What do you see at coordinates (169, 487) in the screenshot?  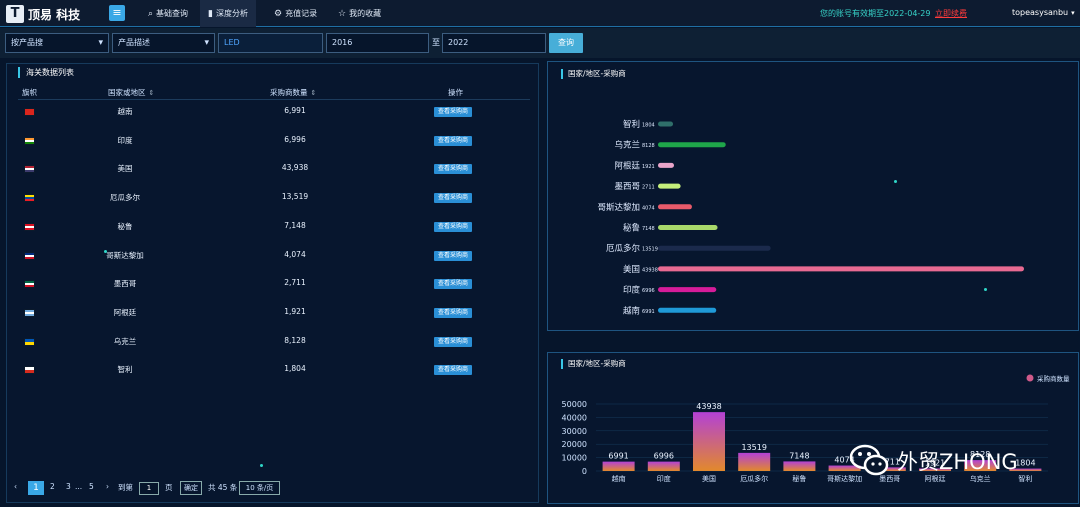 I see `page-unit-label: 页` at bounding box center [169, 487].